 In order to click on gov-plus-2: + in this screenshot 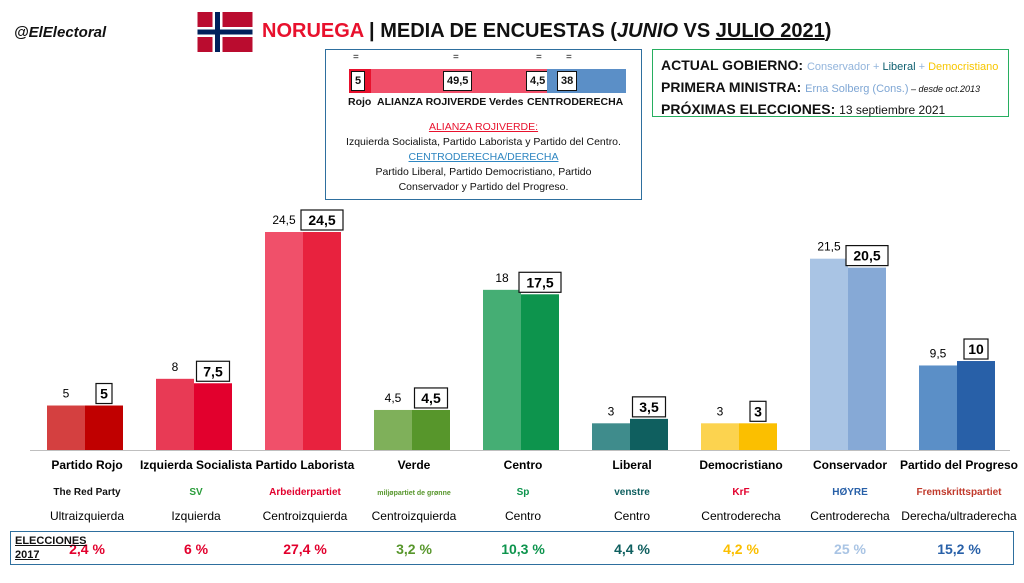, I will do `click(922, 67)`.